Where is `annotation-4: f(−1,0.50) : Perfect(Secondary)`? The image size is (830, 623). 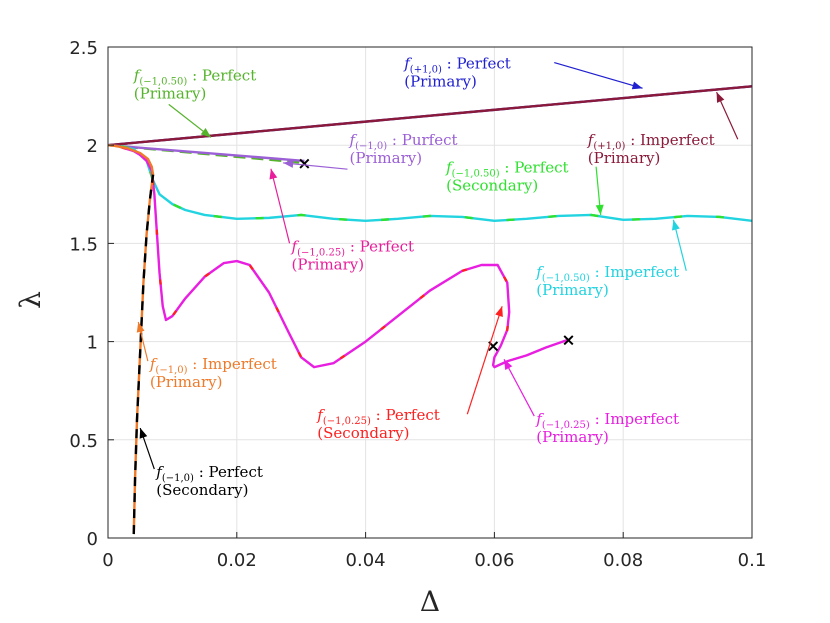
annotation-4: f(−1,0.50) : Perfect(Secondary) is located at coordinates (524, 187).